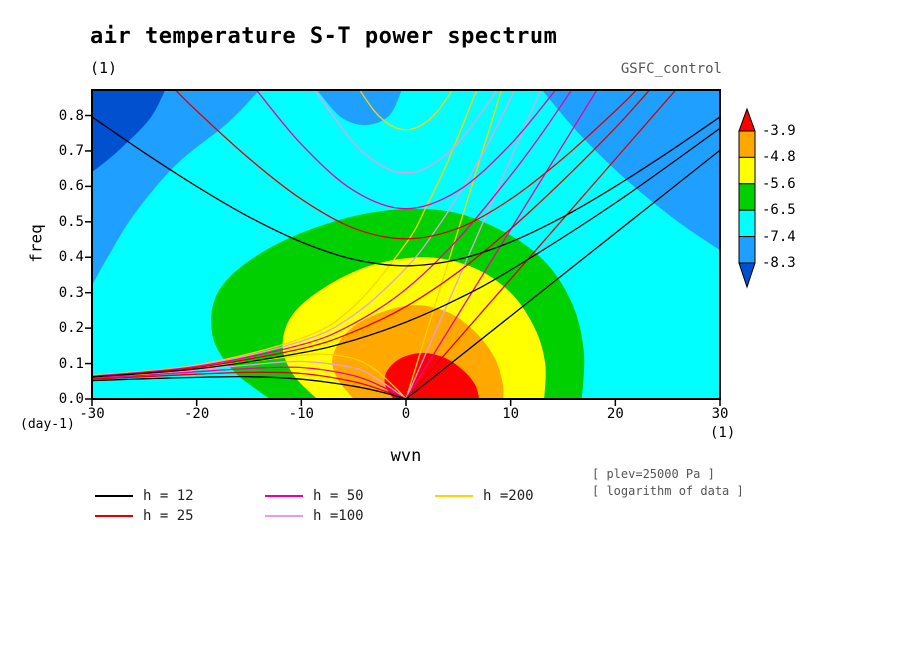  I want to click on y-axis-unit: (day-1), so click(47, 424).